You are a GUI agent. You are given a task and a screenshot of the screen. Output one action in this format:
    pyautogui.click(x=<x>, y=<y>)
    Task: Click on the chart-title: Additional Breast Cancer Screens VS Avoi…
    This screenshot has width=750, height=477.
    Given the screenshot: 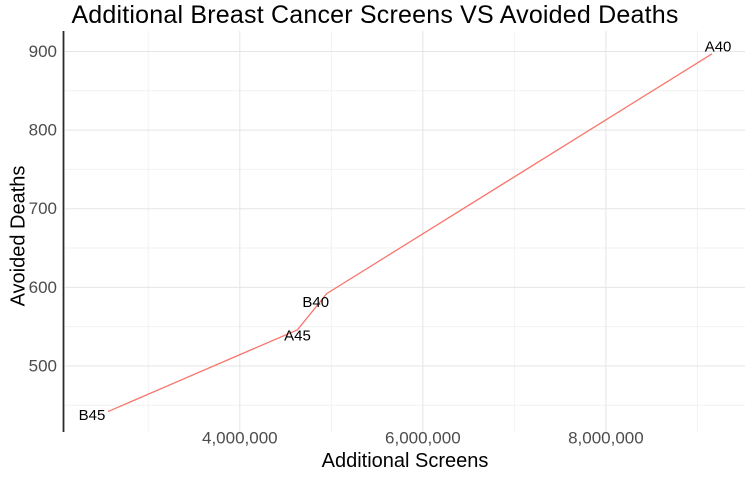 What is the action you would take?
    pyautogui.click(x=375, y=15)
    